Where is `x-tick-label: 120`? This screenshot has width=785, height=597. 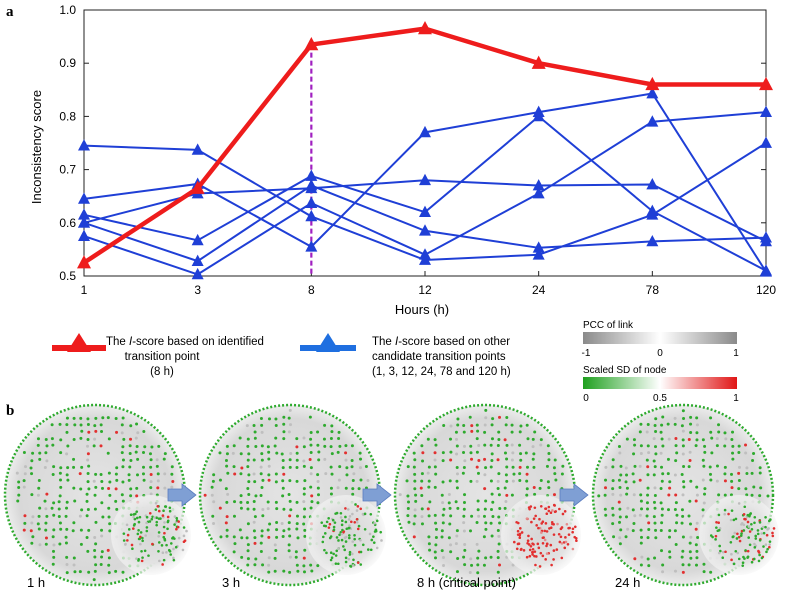
x-tick-label: 120 is located at coordinates (766, 290).